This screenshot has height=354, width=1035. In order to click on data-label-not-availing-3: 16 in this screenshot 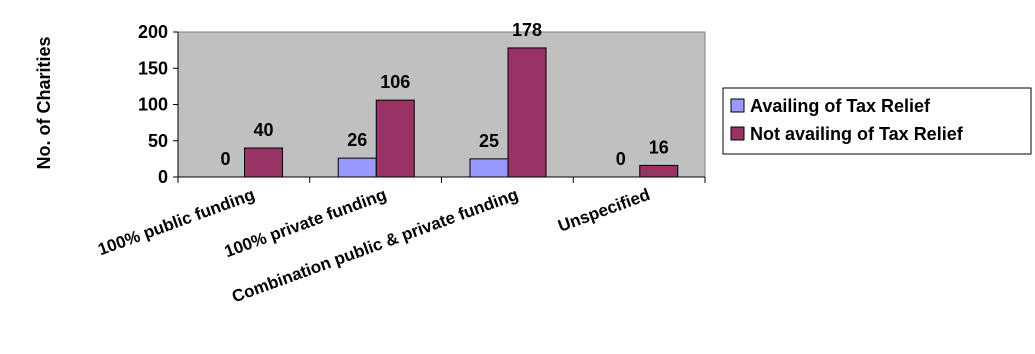, I will do `click(659, 147)`.